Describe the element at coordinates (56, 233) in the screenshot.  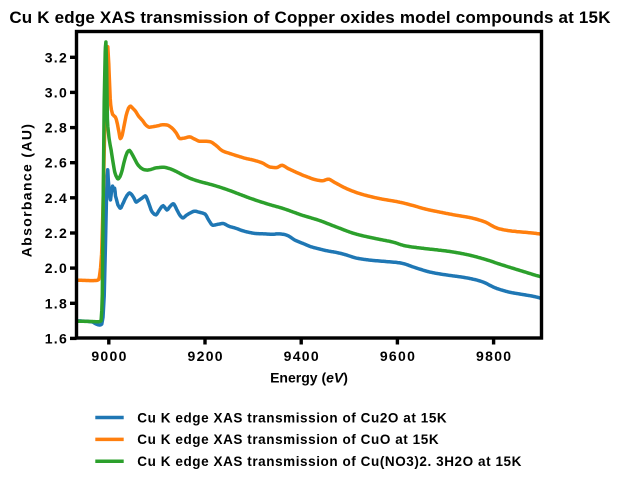
I see `svg-text: 2.2` at that location.